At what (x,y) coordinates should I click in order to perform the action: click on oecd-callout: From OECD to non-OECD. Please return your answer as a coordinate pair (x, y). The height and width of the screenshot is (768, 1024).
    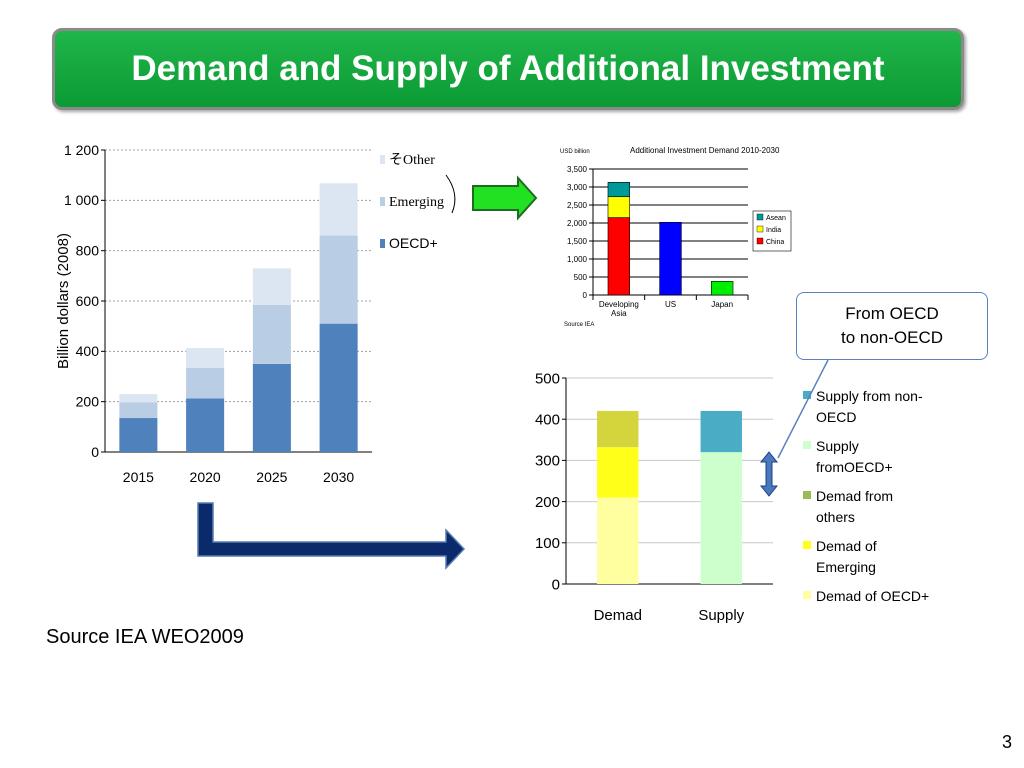
    Looking at the image, I should click on (892, 326).